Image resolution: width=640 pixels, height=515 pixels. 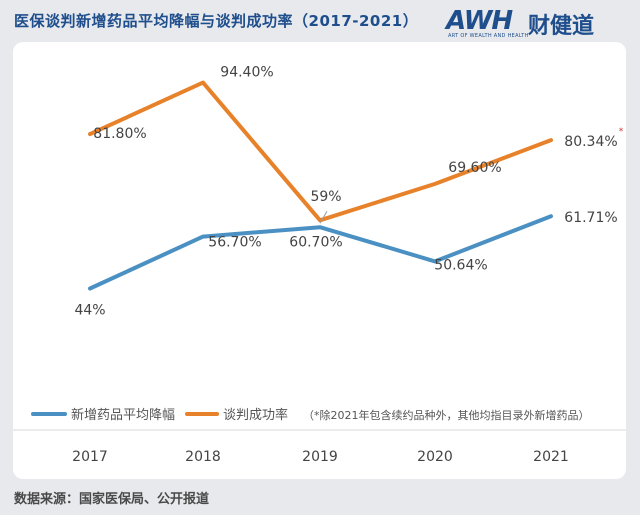 What do you see at coordinates (255, 415) in the screenshot?
I see `legend-label-2: 谈判成功率` at bounding box center [255, 415].